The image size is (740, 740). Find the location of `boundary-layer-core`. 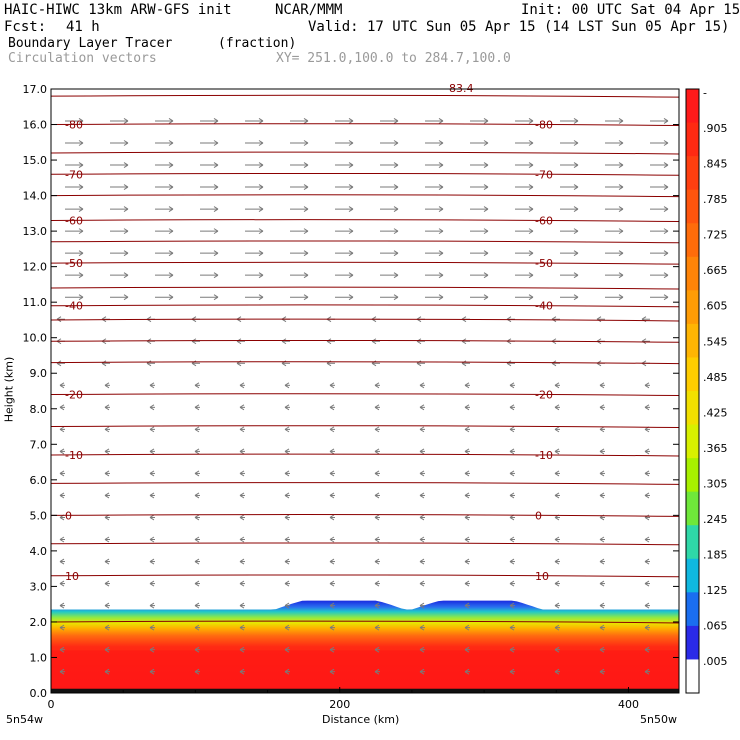

boundary-layer-core is located at coordinates (365, 671).